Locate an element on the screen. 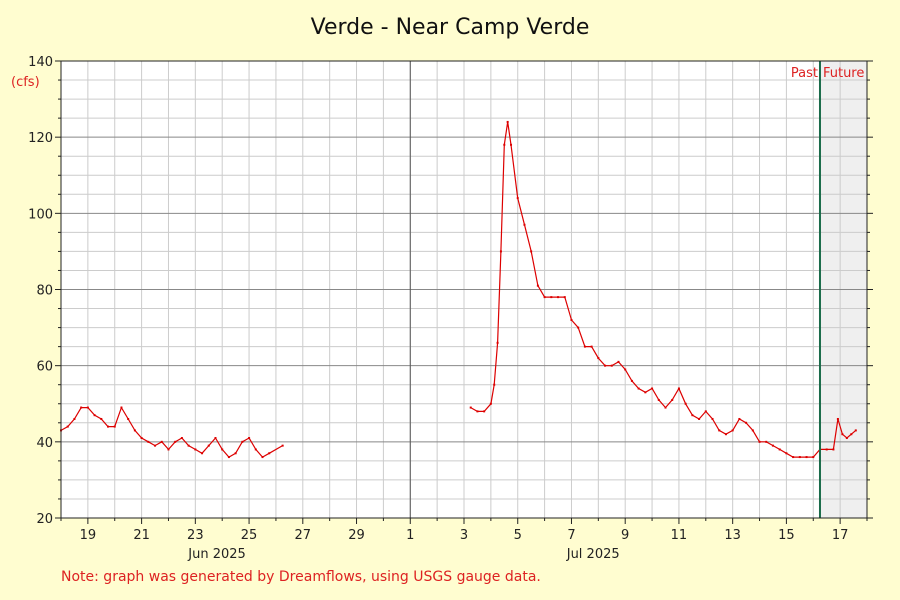 This screenshot has width=900, height=600. y-tick-label: 60 is located at coordinates (44, 367).